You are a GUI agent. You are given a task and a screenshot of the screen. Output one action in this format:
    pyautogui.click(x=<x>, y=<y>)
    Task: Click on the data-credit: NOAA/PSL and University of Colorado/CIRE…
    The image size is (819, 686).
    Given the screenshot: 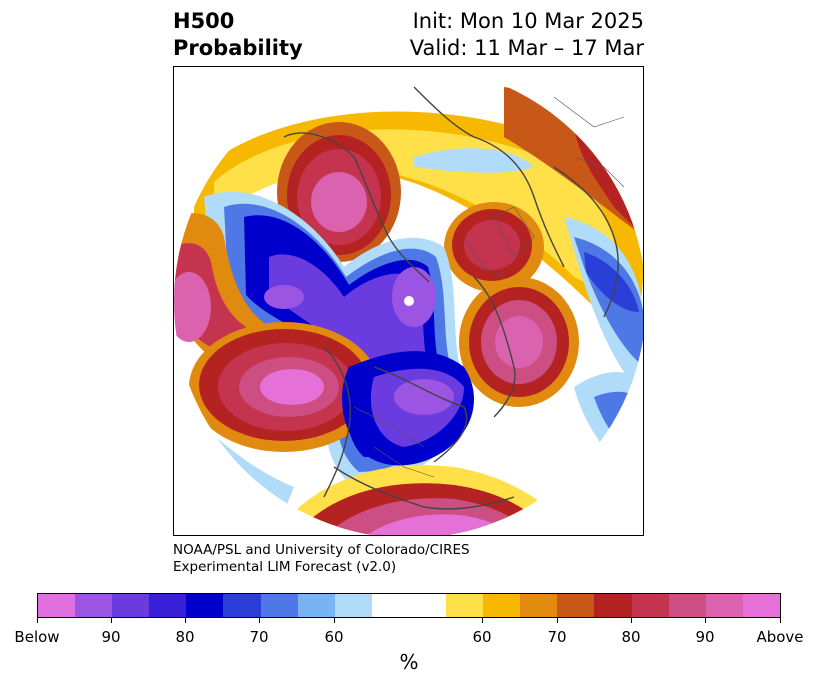 What is the action you would take?
    pyautogui.click(x=321, y=559)
    